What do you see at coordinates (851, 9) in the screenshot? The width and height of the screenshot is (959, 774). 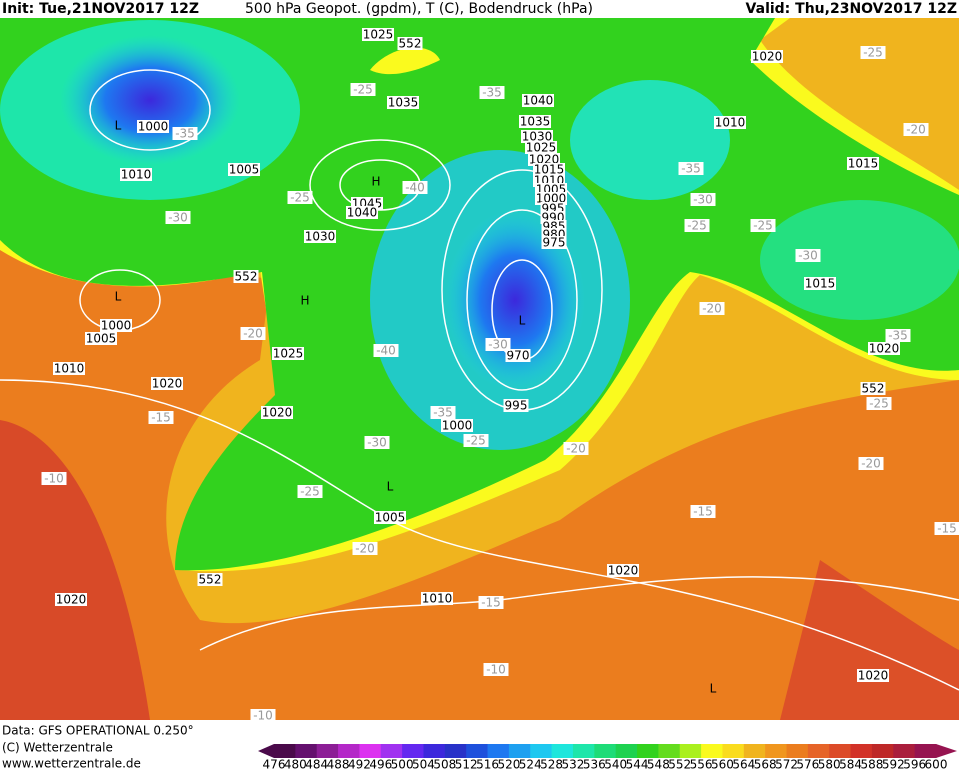 I see `valid-time: Valid: Thu,23NOV2017 12Z` at bounding box center [851, 9].